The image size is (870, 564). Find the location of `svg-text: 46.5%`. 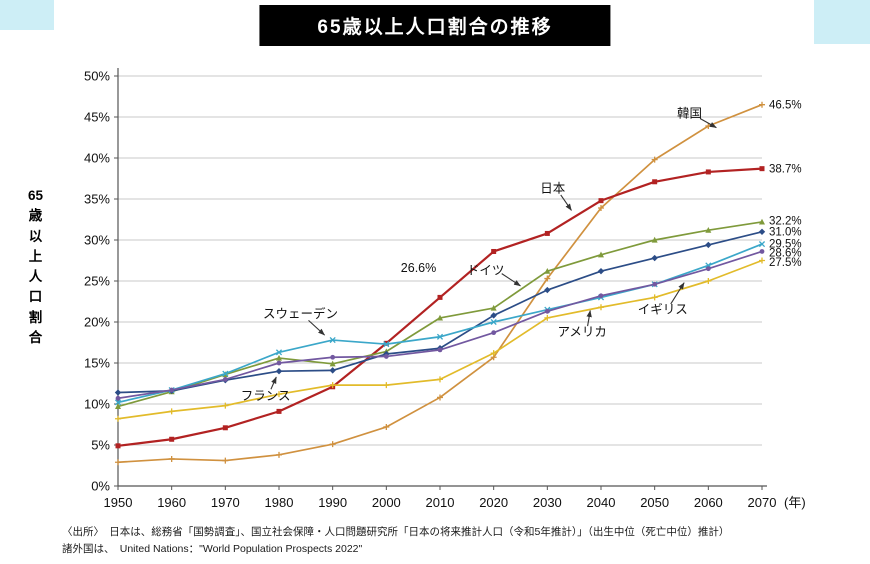

svg-text: 46.5% is located at coordinates (785, 106).